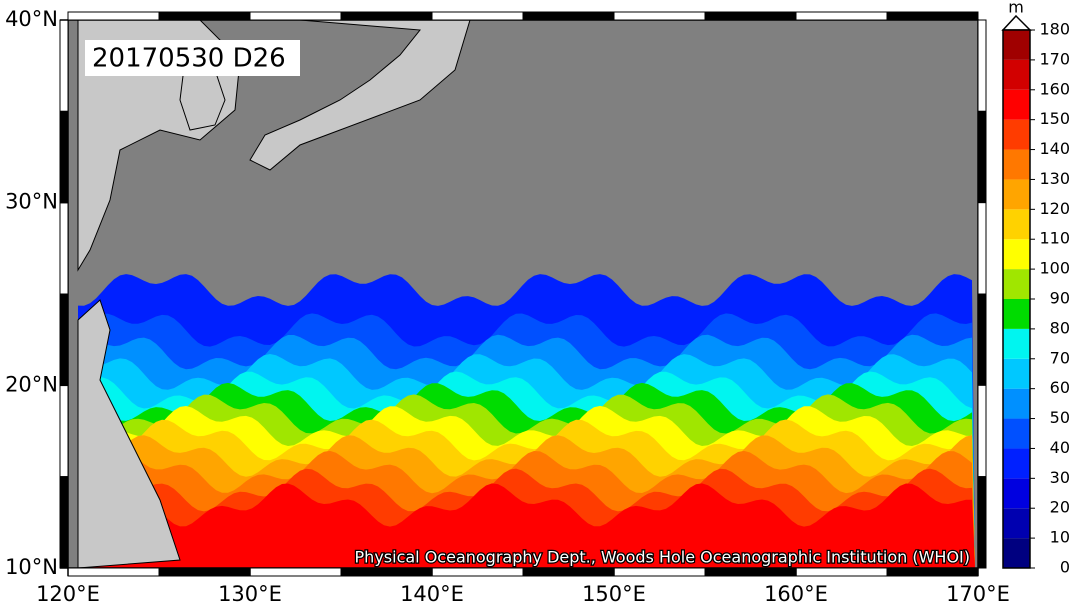 The width and height of the screenshot is (1072, 610). Describe the element at coordinates (360, 95) in the screenshot. I see `land-japan` at that location.